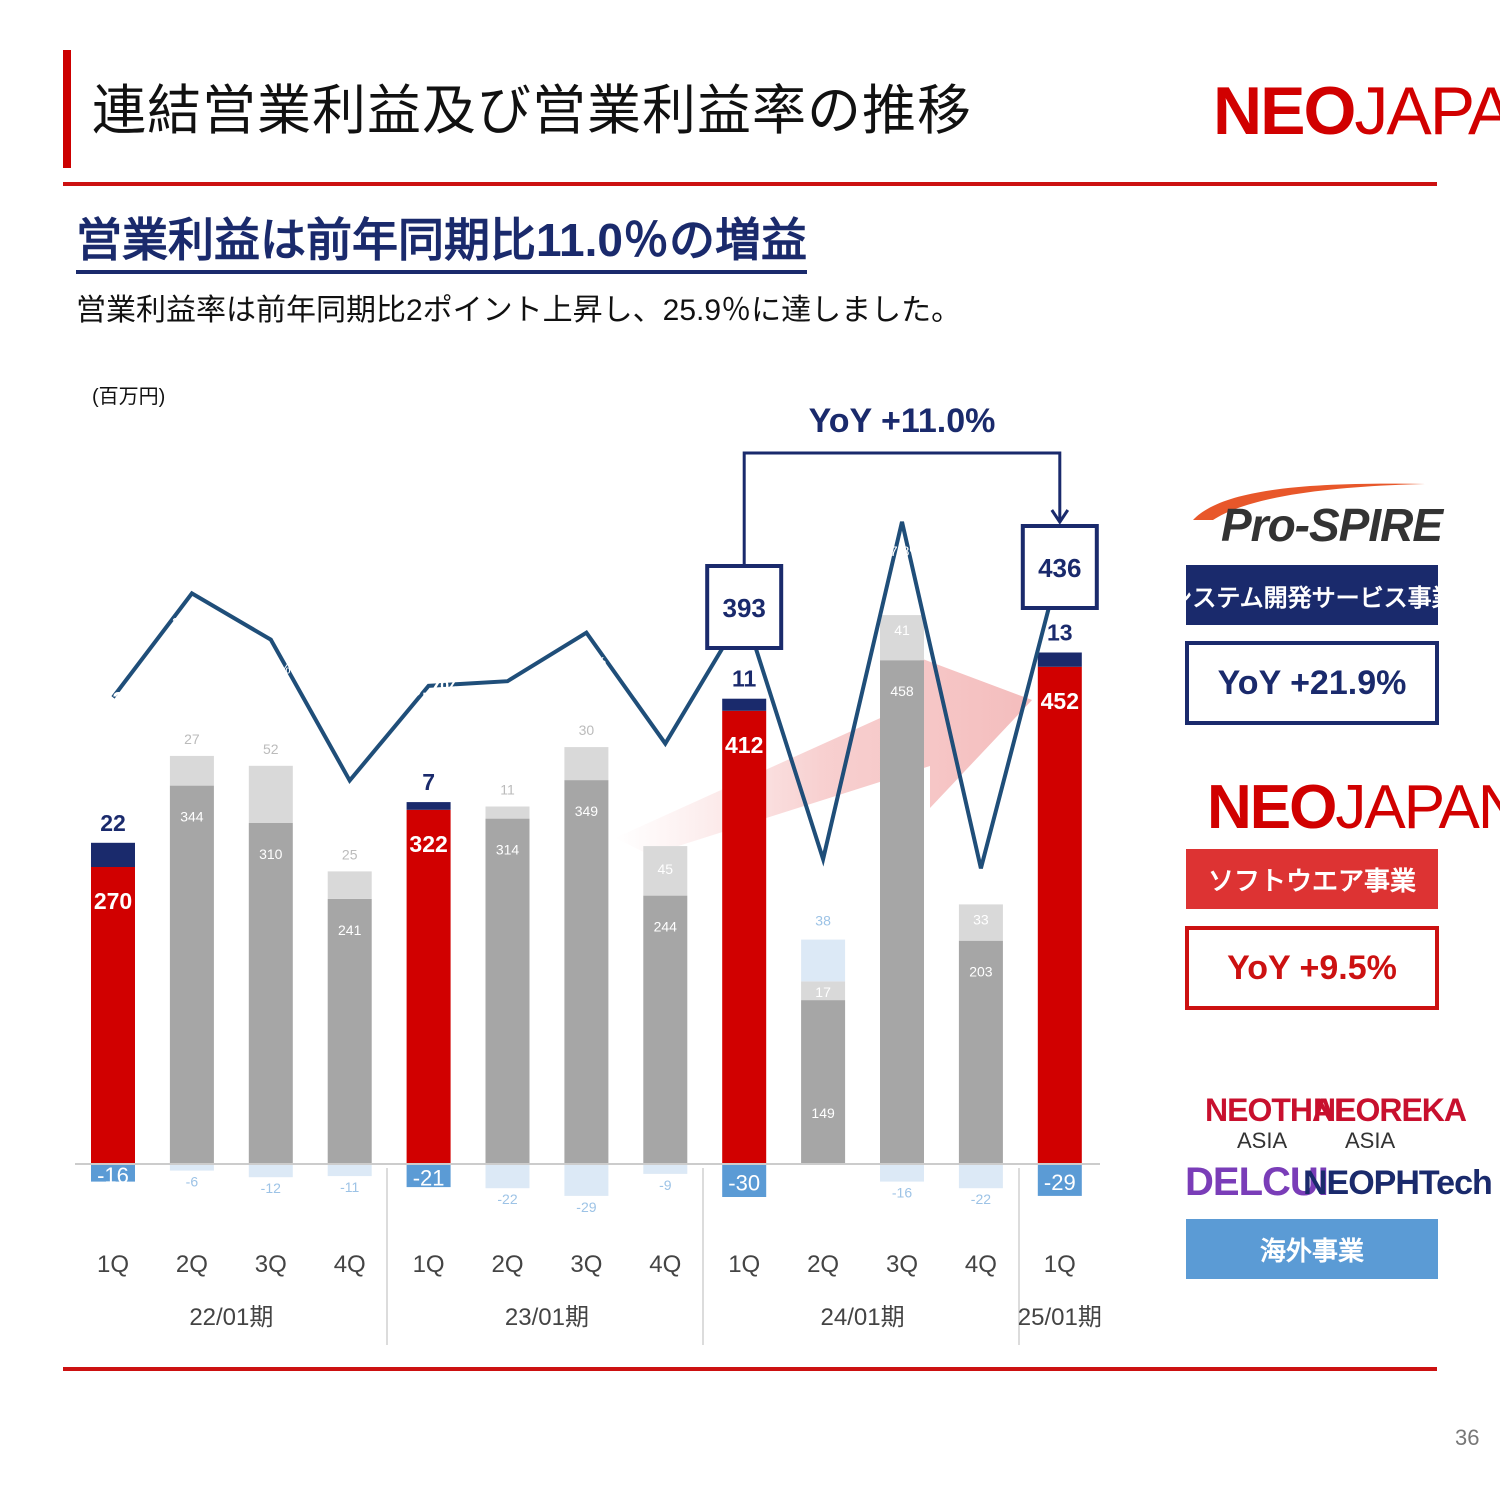 The image size is (1500, 1500). I want to click on prospire-logo-text: Pro-SPIRE, so click(1332, 525).